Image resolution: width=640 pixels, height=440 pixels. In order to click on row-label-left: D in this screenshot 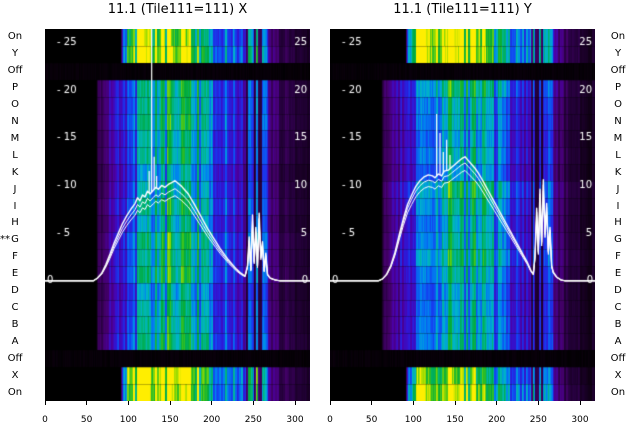, I will do `click(15, 291)`.